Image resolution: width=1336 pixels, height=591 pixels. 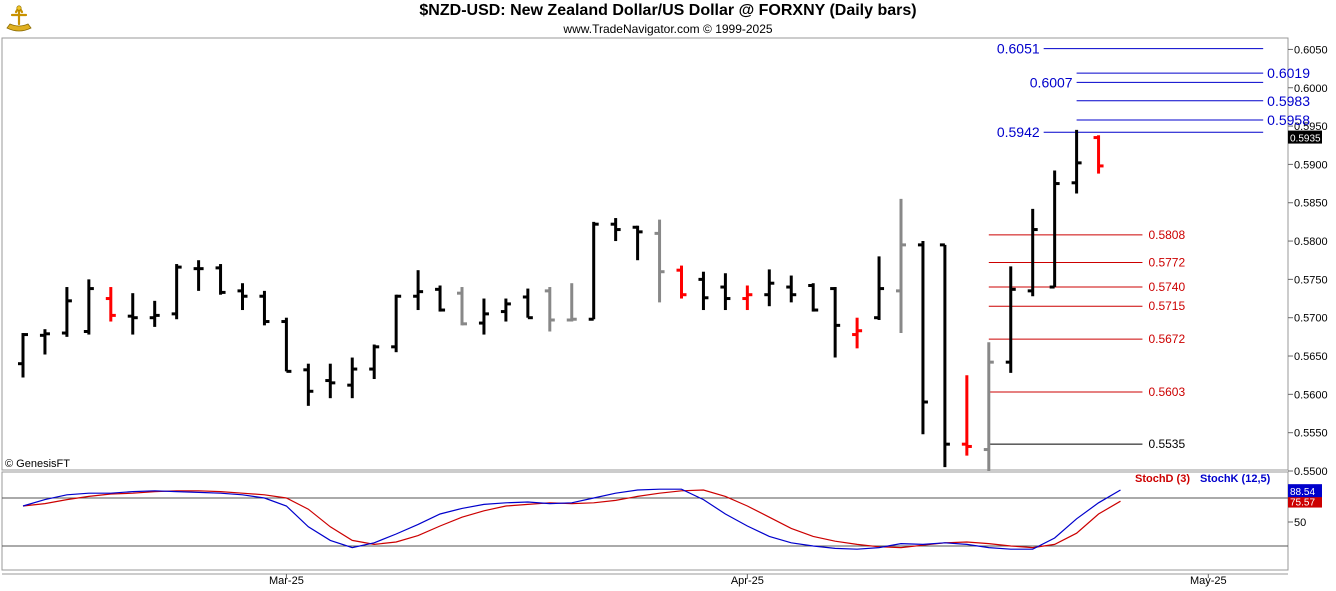 What do you see at coordinates (1300, 523) in the screenshot?
I see `stoch-tick-label: 50` at bounding box center [1300, 523].